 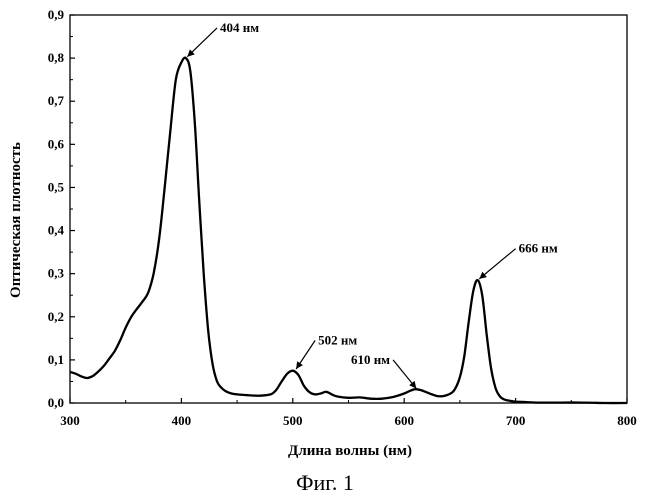 What do you see at coordinates (516, 420) in the screenshot?
I see `x-tick-label: 700` at bounding box center [516, 420].